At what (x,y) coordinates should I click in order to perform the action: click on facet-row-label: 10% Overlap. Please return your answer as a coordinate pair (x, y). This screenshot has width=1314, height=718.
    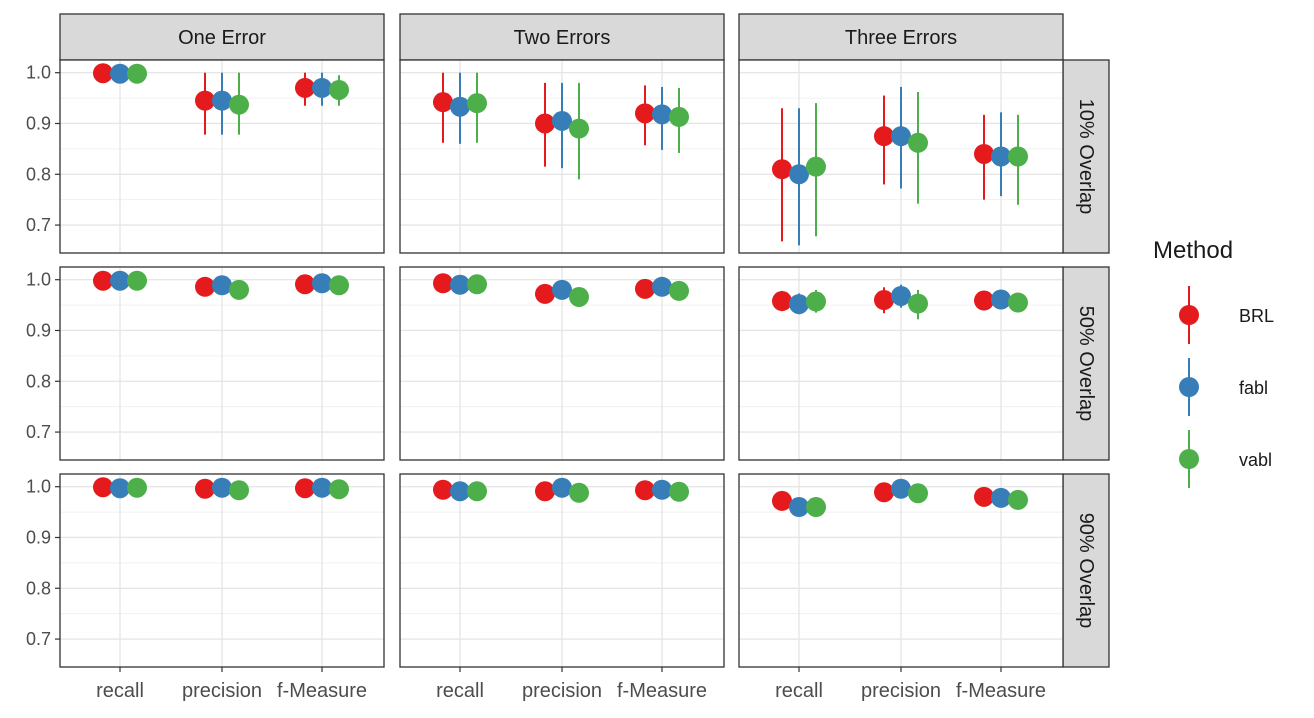
    Looking at the image, I should click on (1086, 157).